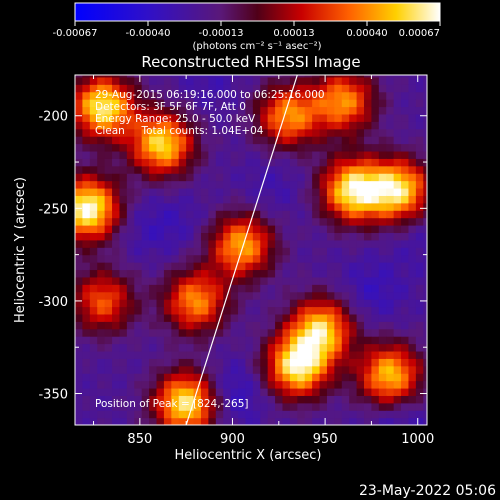 The height and width of the screenshot is (500, 500). What do you see at coordinates (232, 439) in the screenshot?
I see `x-tick-label: 900` at bounding box center [232, 439].